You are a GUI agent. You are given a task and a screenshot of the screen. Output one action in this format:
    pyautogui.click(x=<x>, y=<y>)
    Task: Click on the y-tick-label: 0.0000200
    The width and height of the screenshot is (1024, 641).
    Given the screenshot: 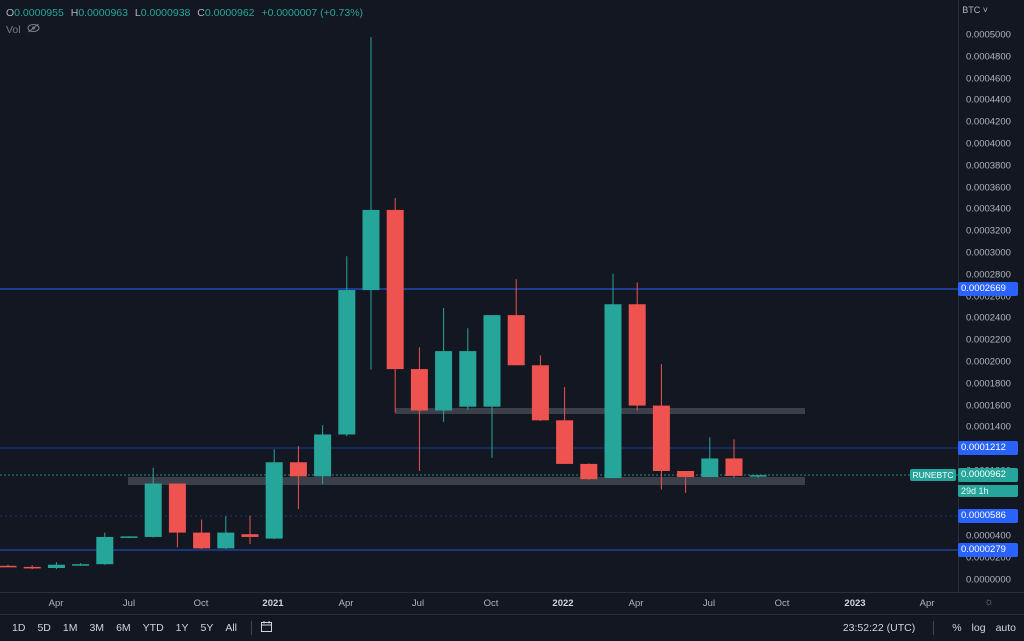 What is the action you would take?
    pyautogui.click(x=988, y=558)
    